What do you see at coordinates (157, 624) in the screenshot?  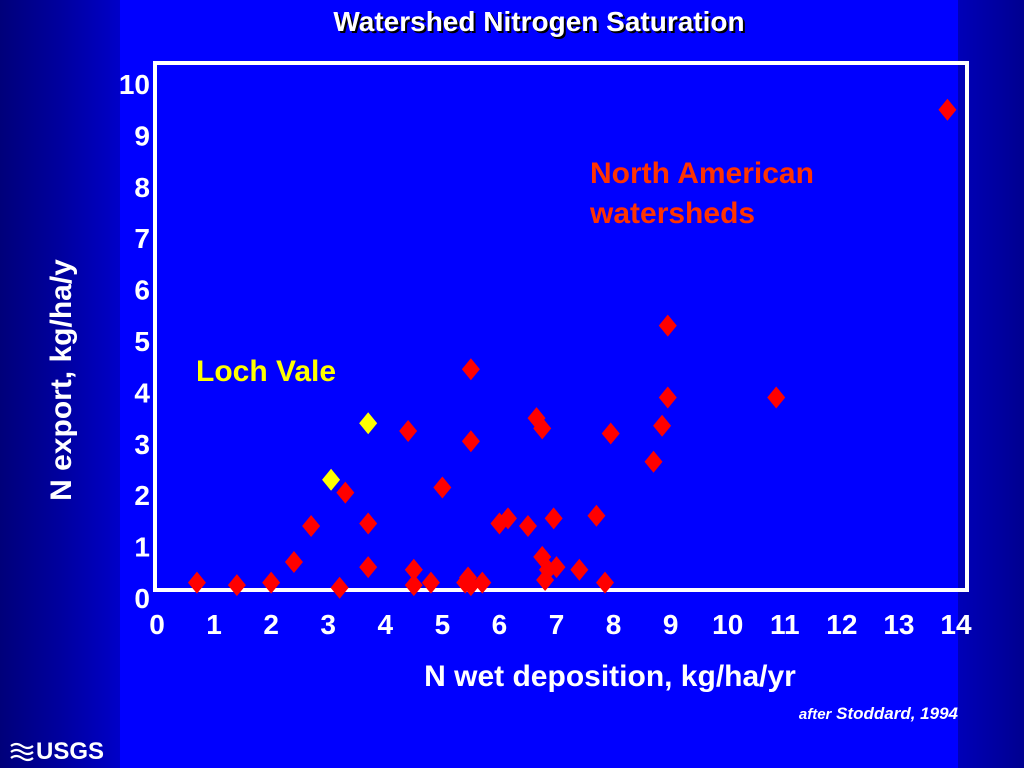 I see `x-tick-label: 0` at bounding box center [157, 624].